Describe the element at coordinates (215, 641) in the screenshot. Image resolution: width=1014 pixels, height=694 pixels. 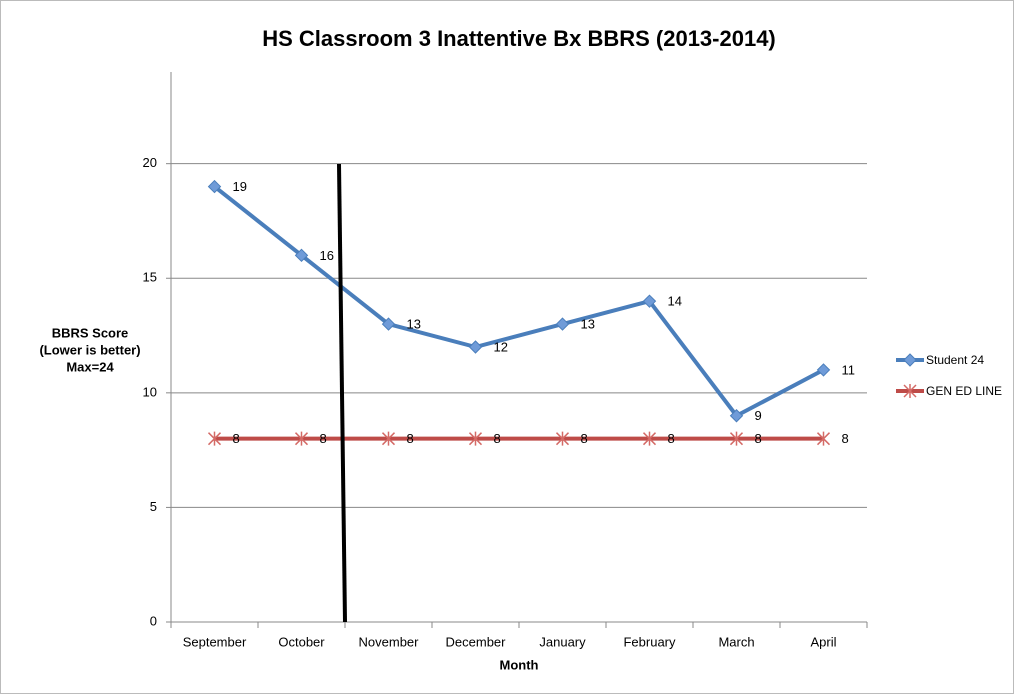
I see `x-tick-label: September` at that location.